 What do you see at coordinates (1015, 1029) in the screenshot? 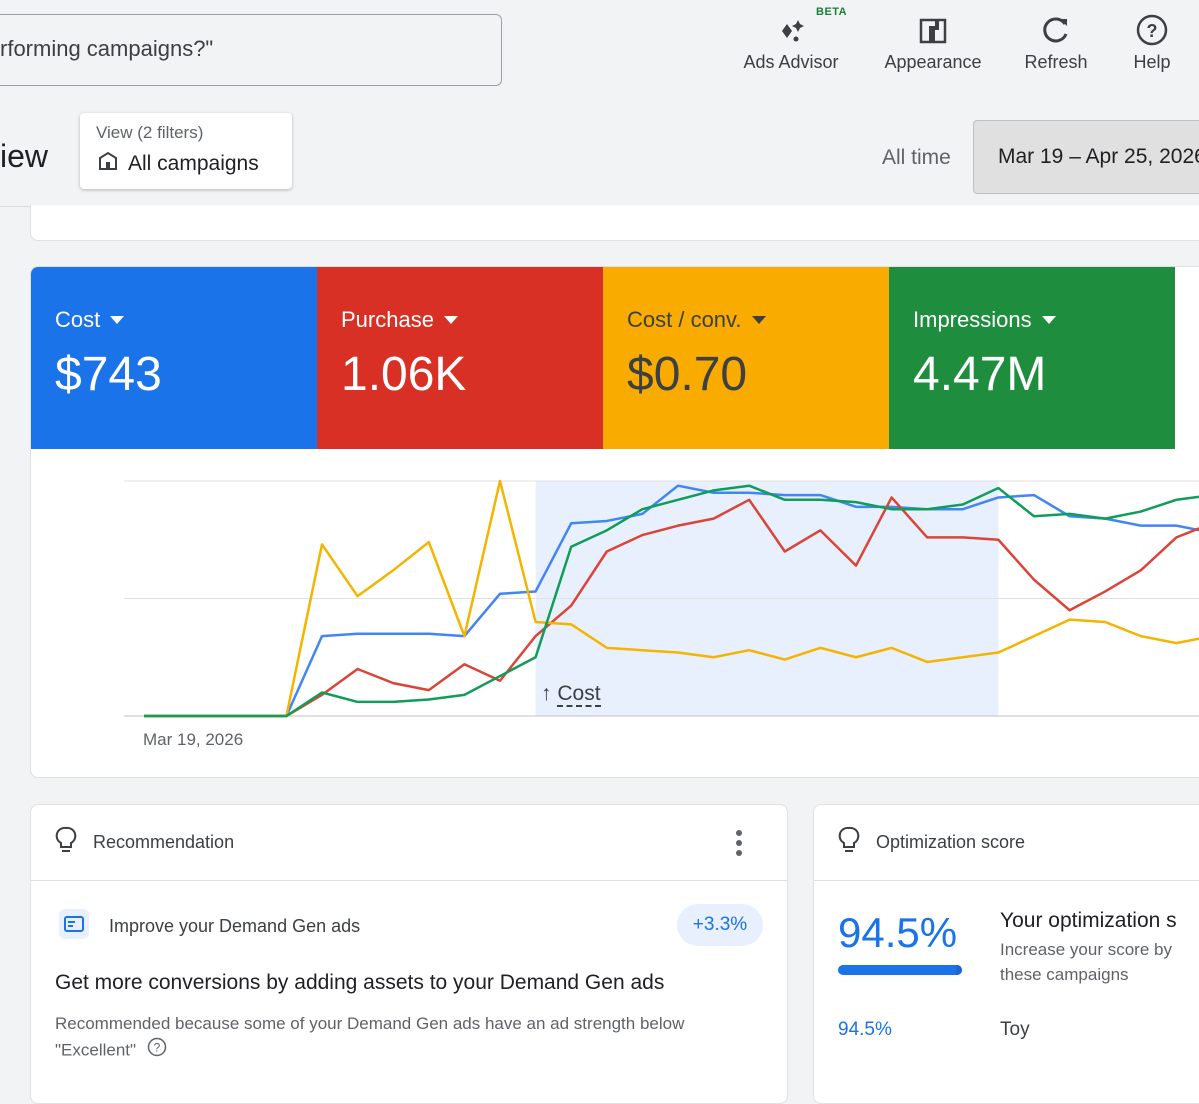
I see `campaign-name: Toy` at bounding box center [1015, 1029].